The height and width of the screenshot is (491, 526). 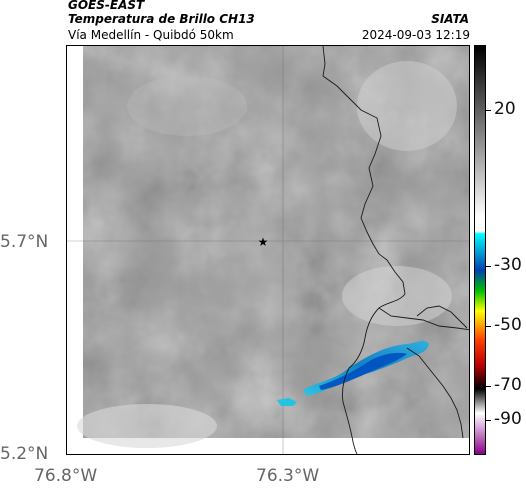 I want to click on colorbar-gradient, so click(x=480, y=250).